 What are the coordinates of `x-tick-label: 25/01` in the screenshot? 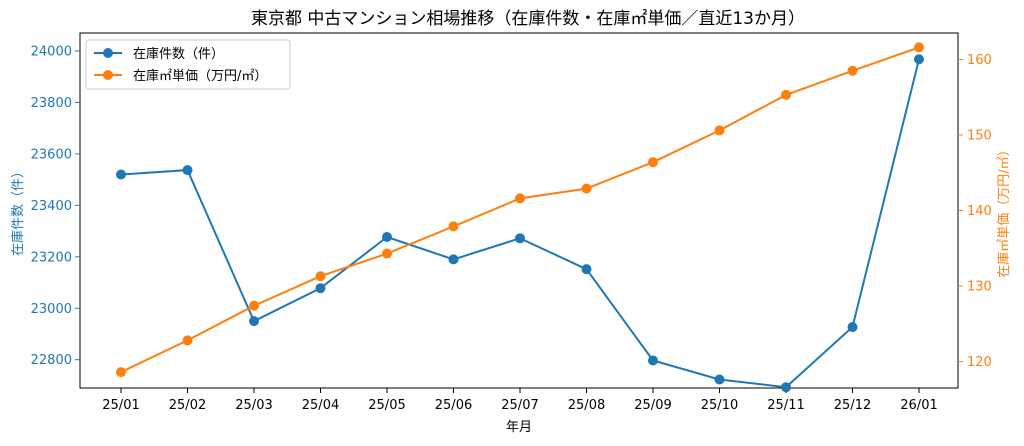 It's located at (120, 405).